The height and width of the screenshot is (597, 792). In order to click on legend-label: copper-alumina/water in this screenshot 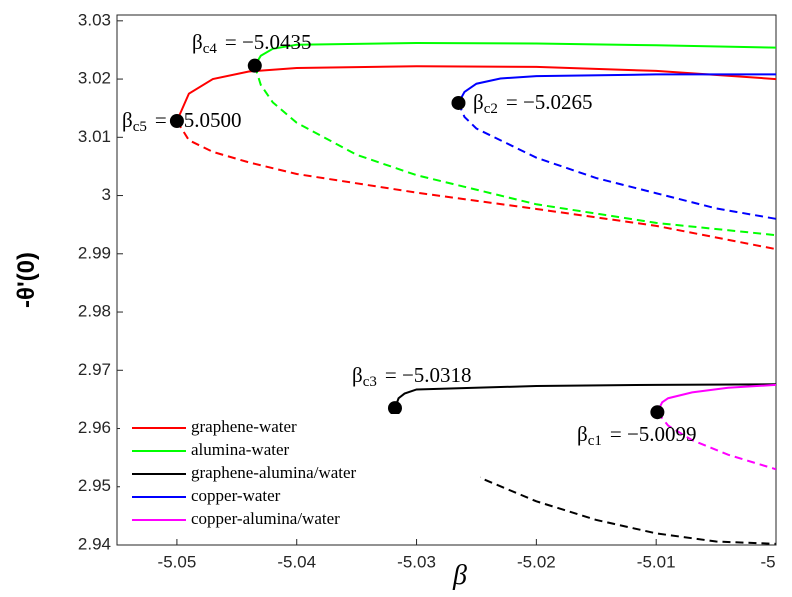, I will do `click(265, 518)`.